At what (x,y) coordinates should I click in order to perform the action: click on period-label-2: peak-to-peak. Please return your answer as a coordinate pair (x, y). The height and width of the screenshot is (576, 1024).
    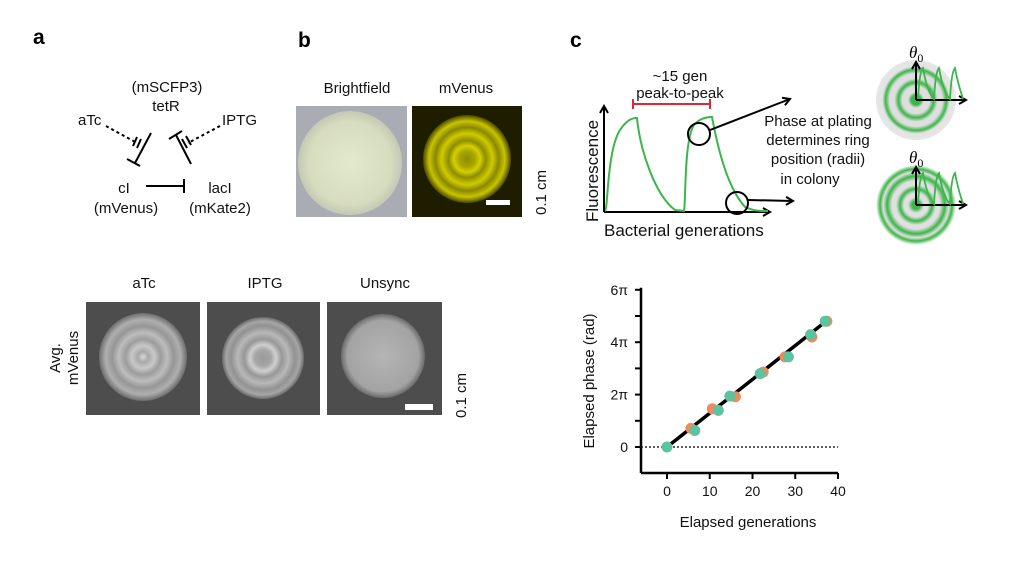
    Looking at the image, I should click on (680, 93).